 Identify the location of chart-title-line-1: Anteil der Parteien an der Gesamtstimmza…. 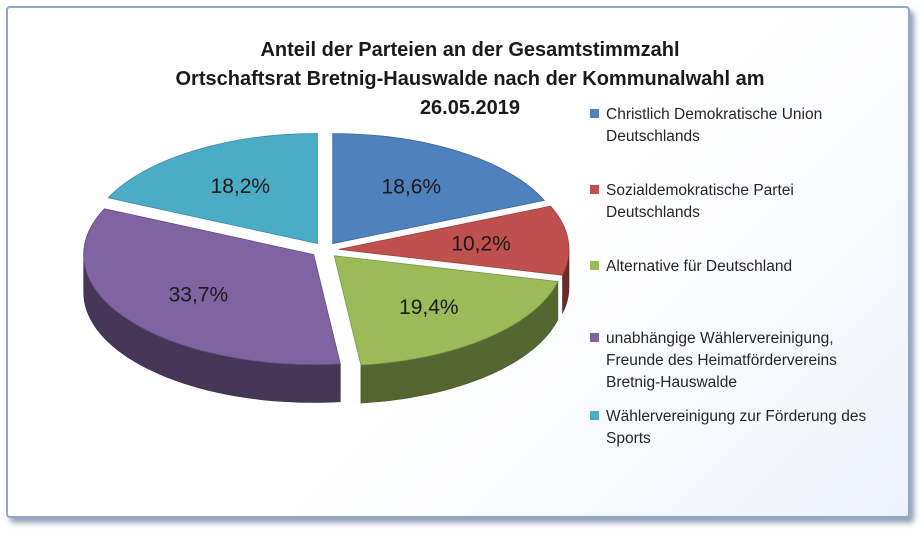
(470, 50).